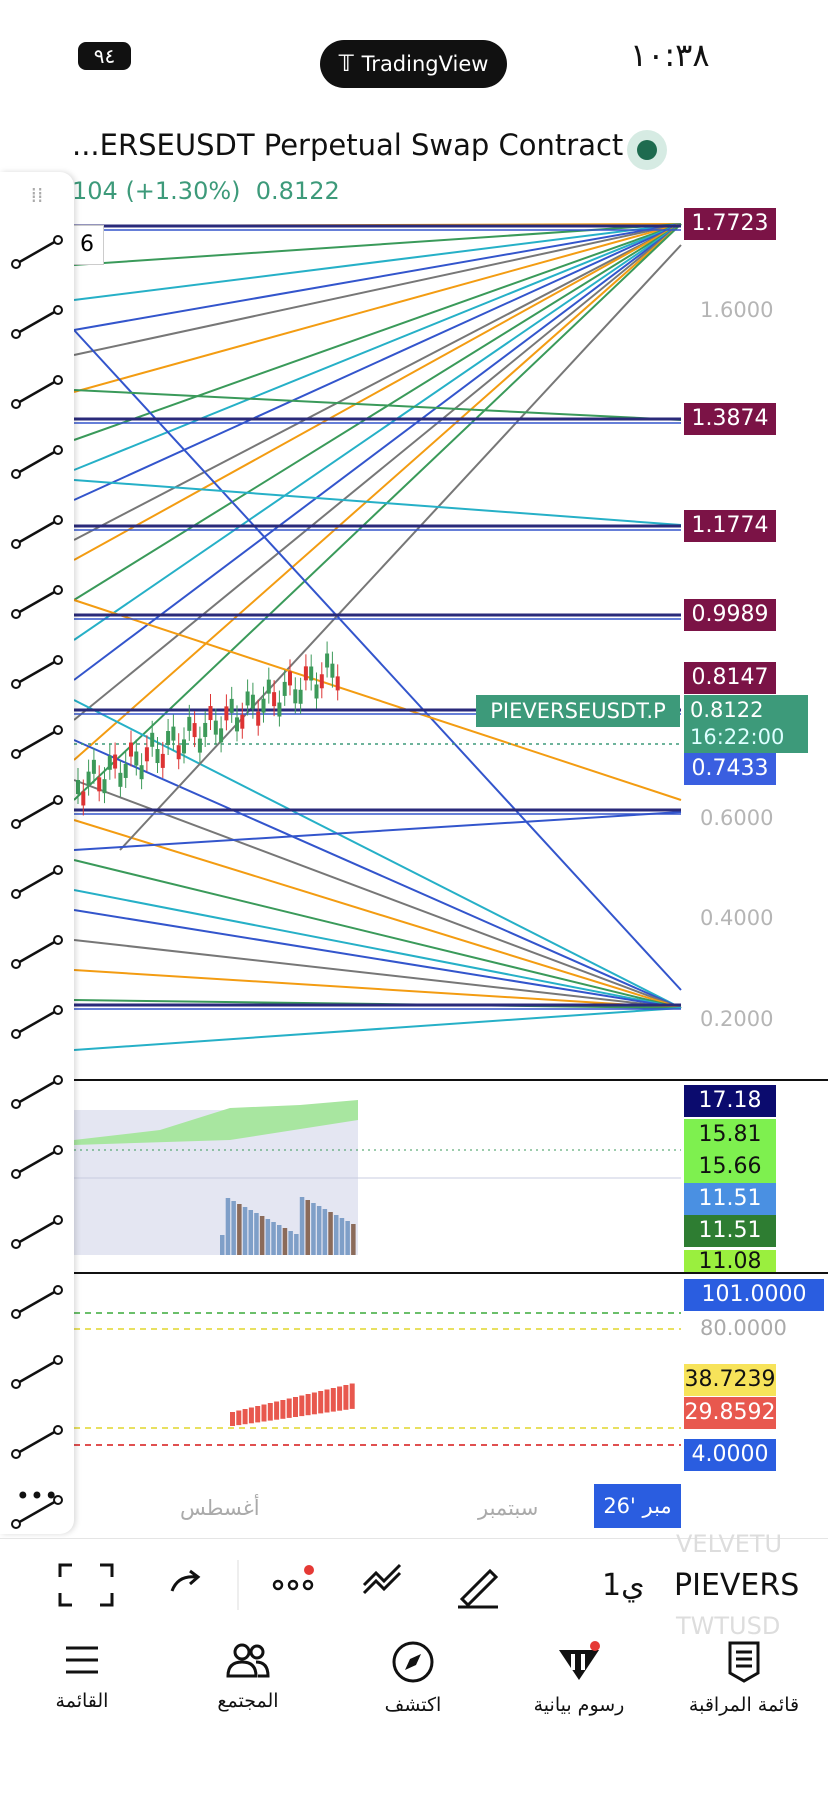 This screenshot has height=1795, width=828. I want to click on last-price: 0.8122, so click(297, 191).